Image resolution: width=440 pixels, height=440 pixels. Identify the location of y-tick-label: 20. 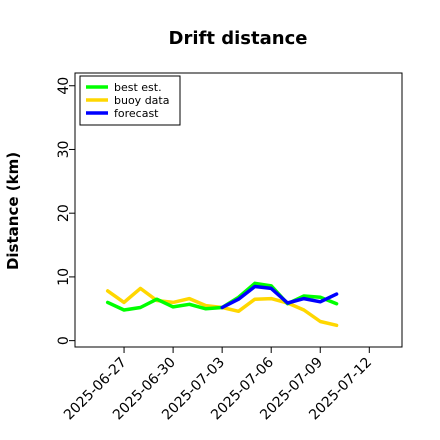
(64, 213).